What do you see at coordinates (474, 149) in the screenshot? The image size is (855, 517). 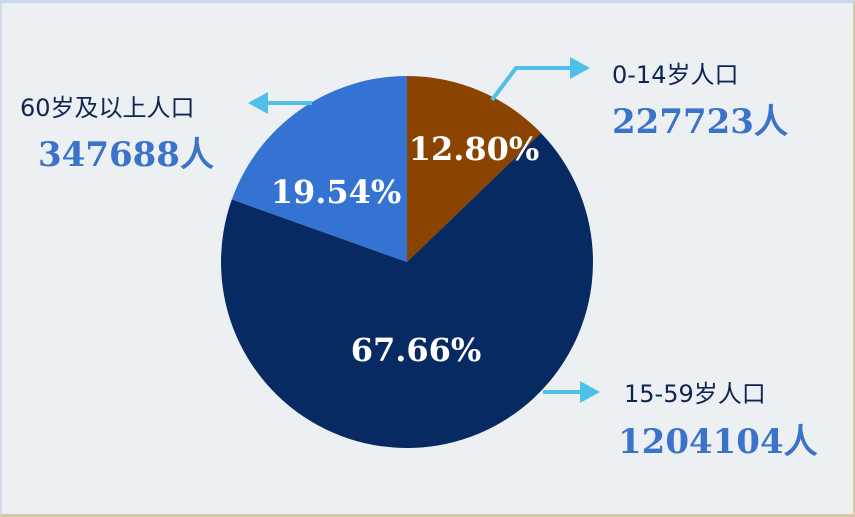 I see `percent-label-children: 12.80%` at bounding box center [474, 149].